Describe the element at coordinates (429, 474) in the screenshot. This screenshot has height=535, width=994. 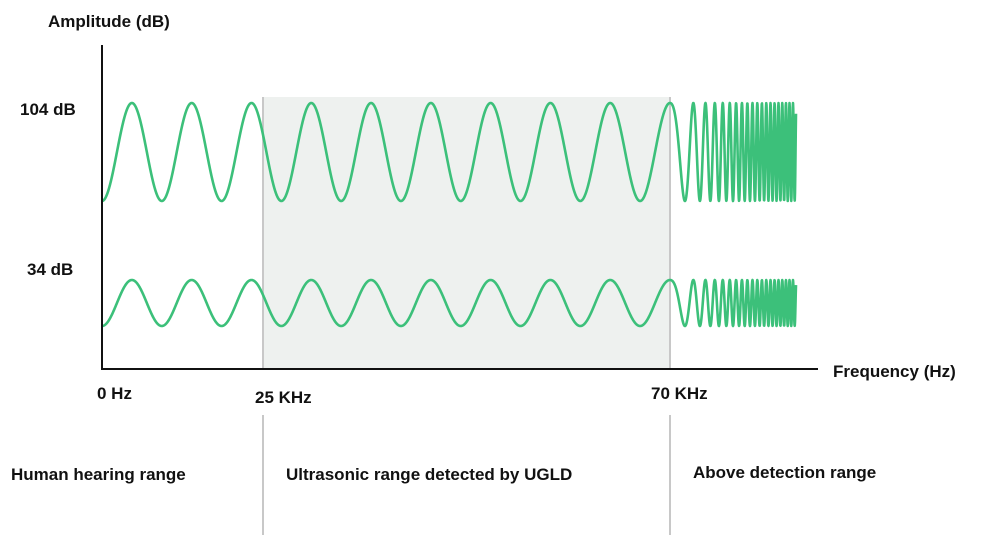
I see `ultrasonic-range-label: Ultrasonic range detected by UGLD` at that location.